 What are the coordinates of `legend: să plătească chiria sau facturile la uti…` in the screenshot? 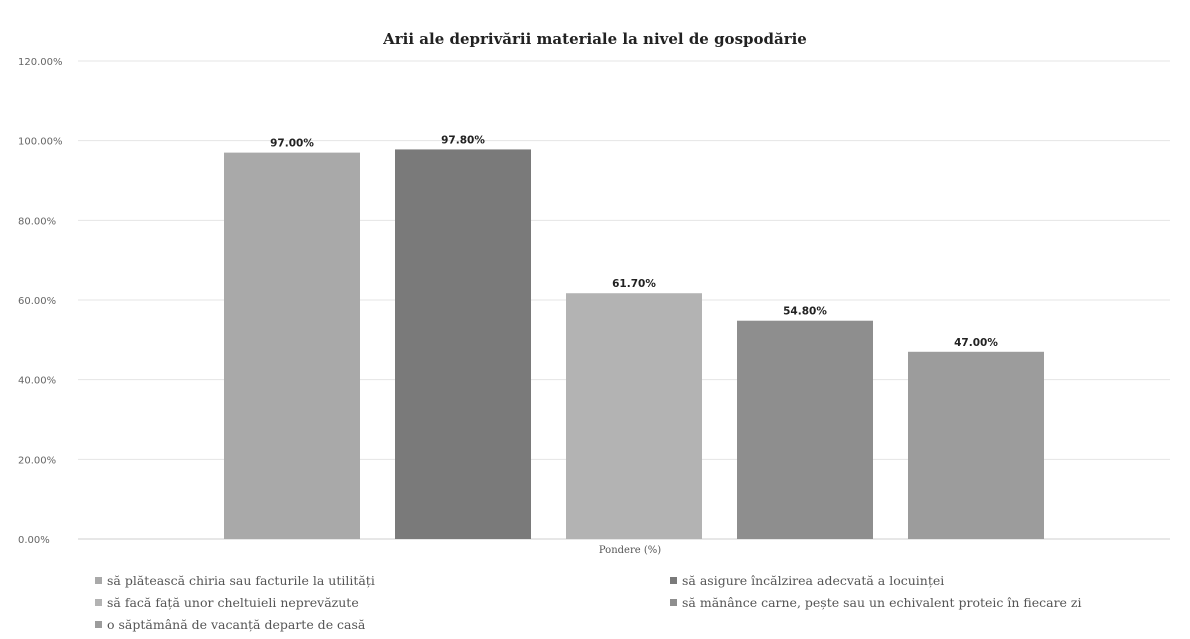 It's located at (625, 603).